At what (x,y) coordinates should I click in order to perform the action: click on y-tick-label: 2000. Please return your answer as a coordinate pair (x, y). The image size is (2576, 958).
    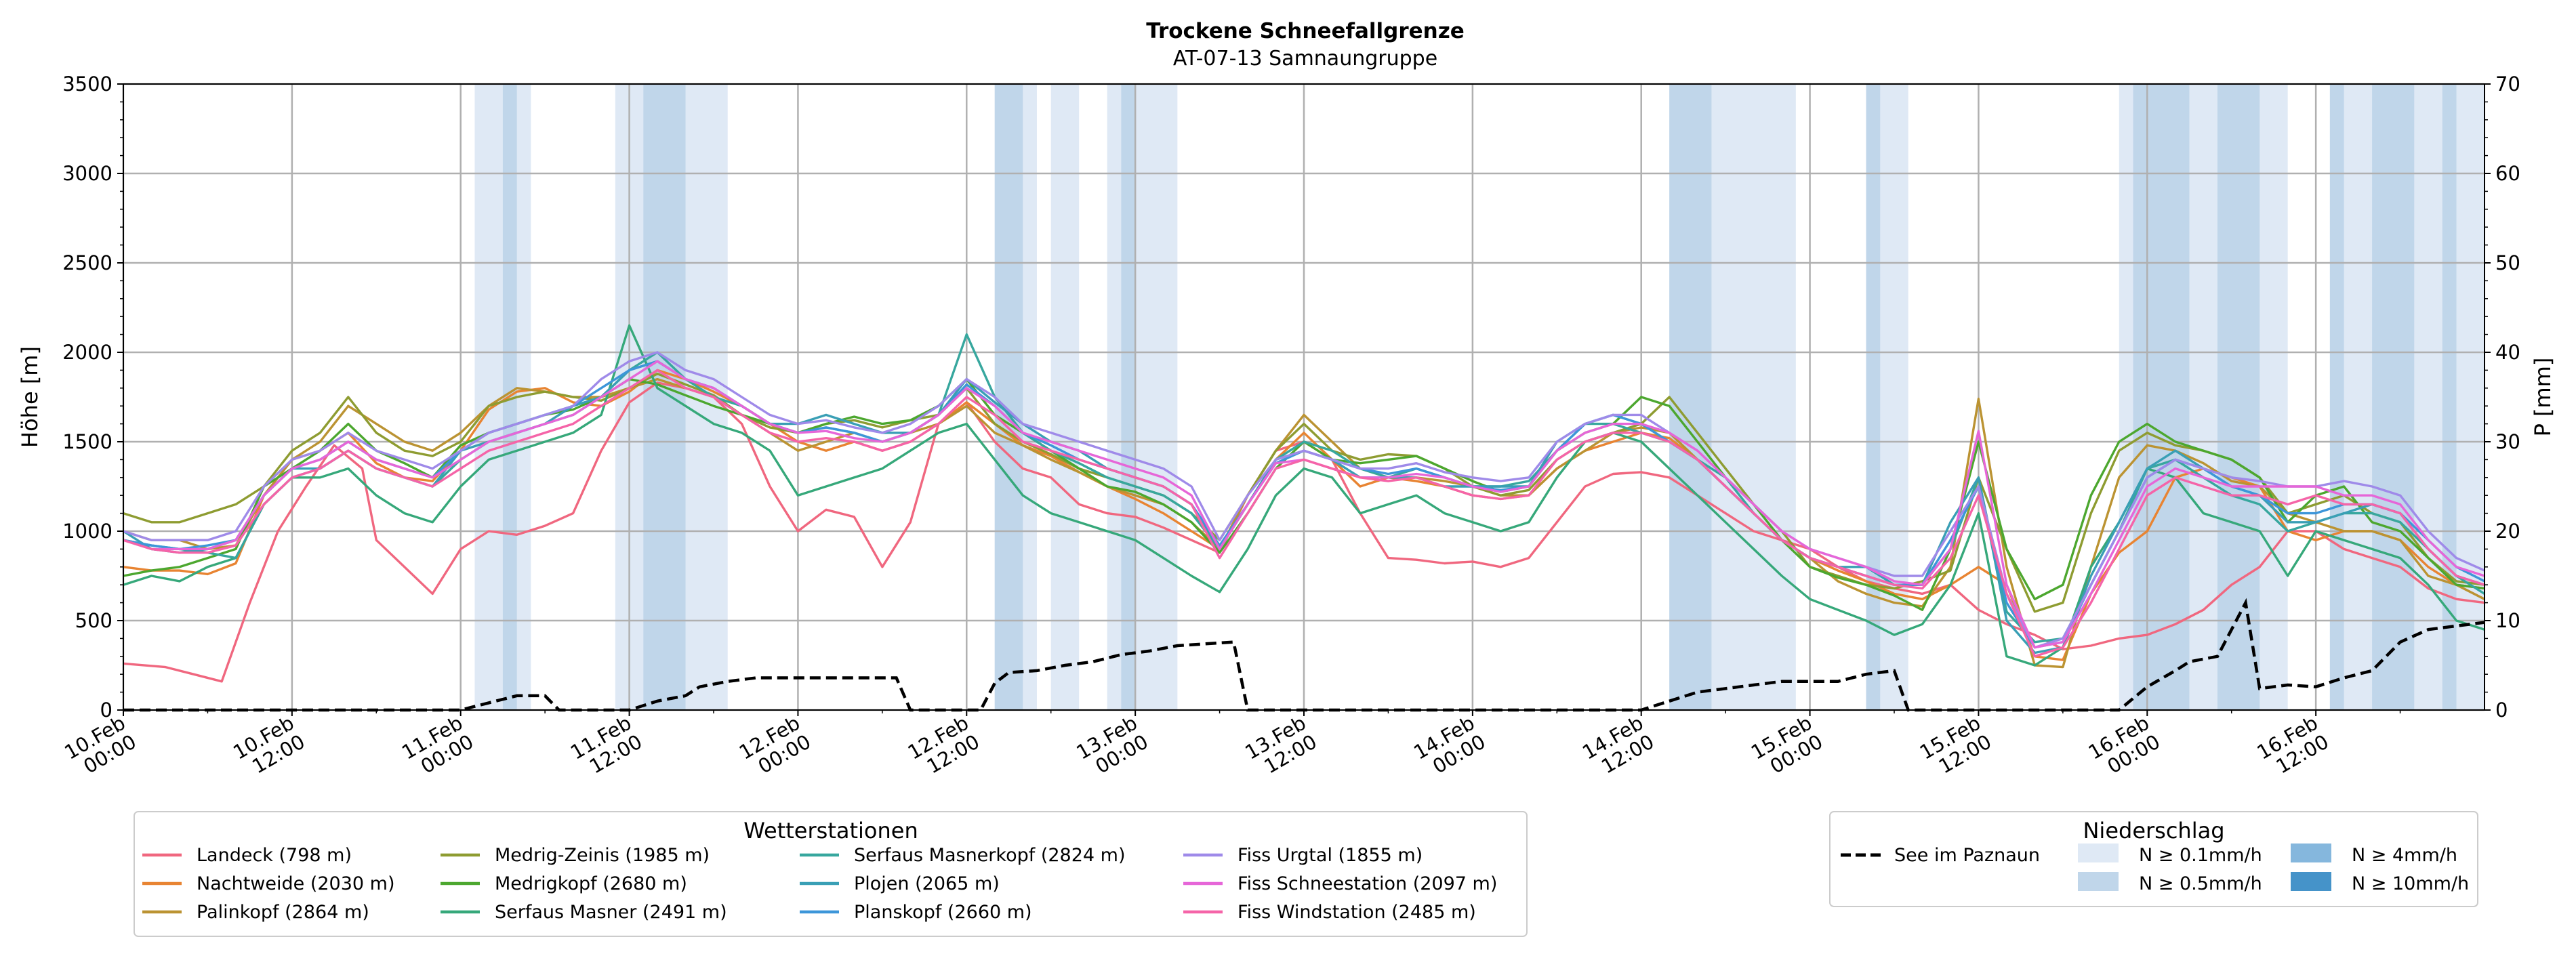
    Looking at the image, I should click on (88, 352).